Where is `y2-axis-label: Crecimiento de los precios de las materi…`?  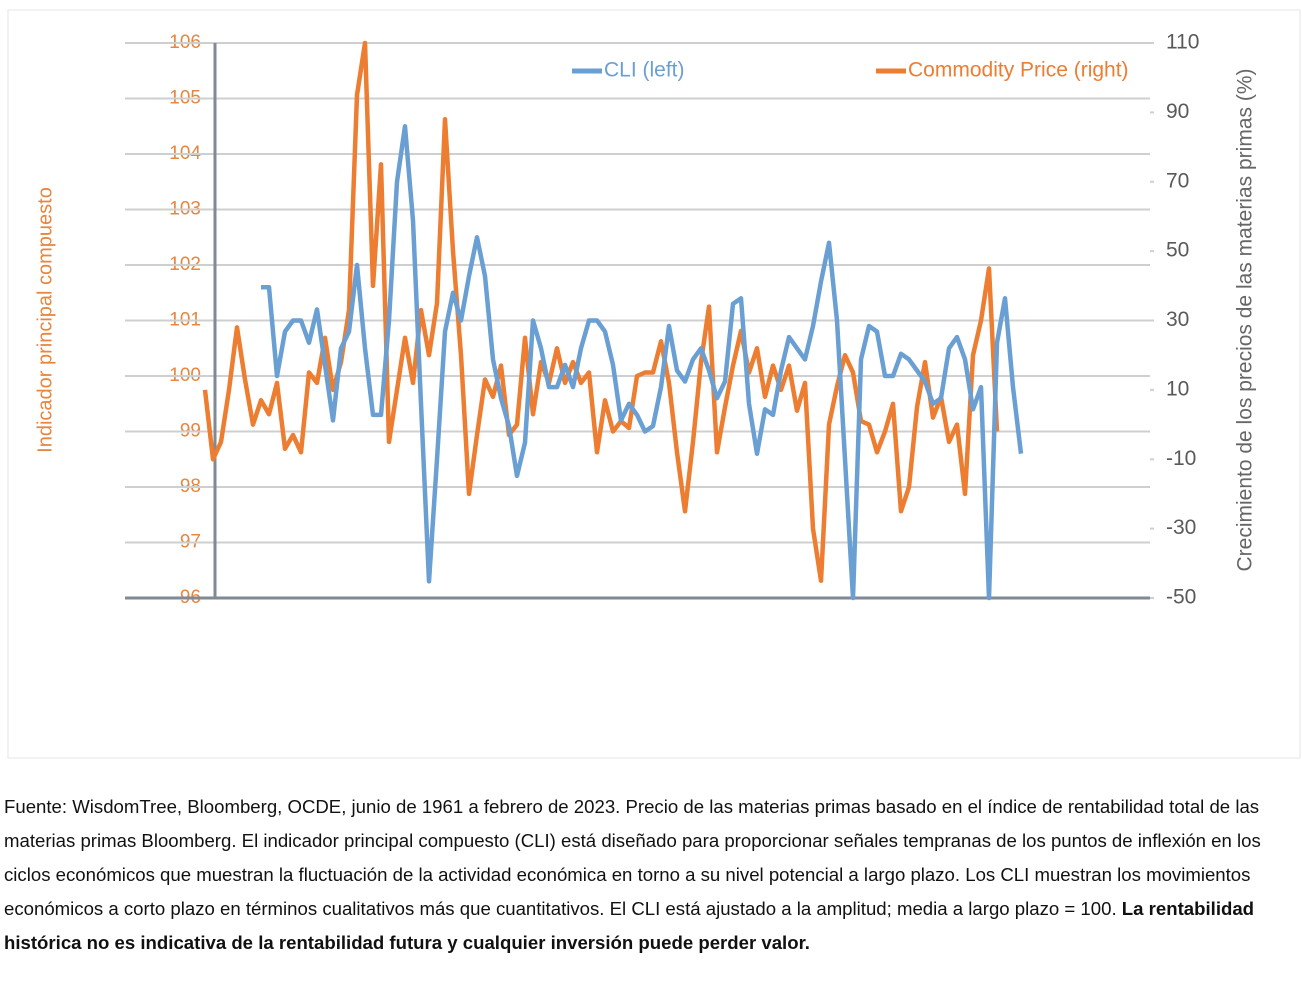
y2-axis-label: Crecimiento de los precios de las materi… is located at coordinates (1245, 319).